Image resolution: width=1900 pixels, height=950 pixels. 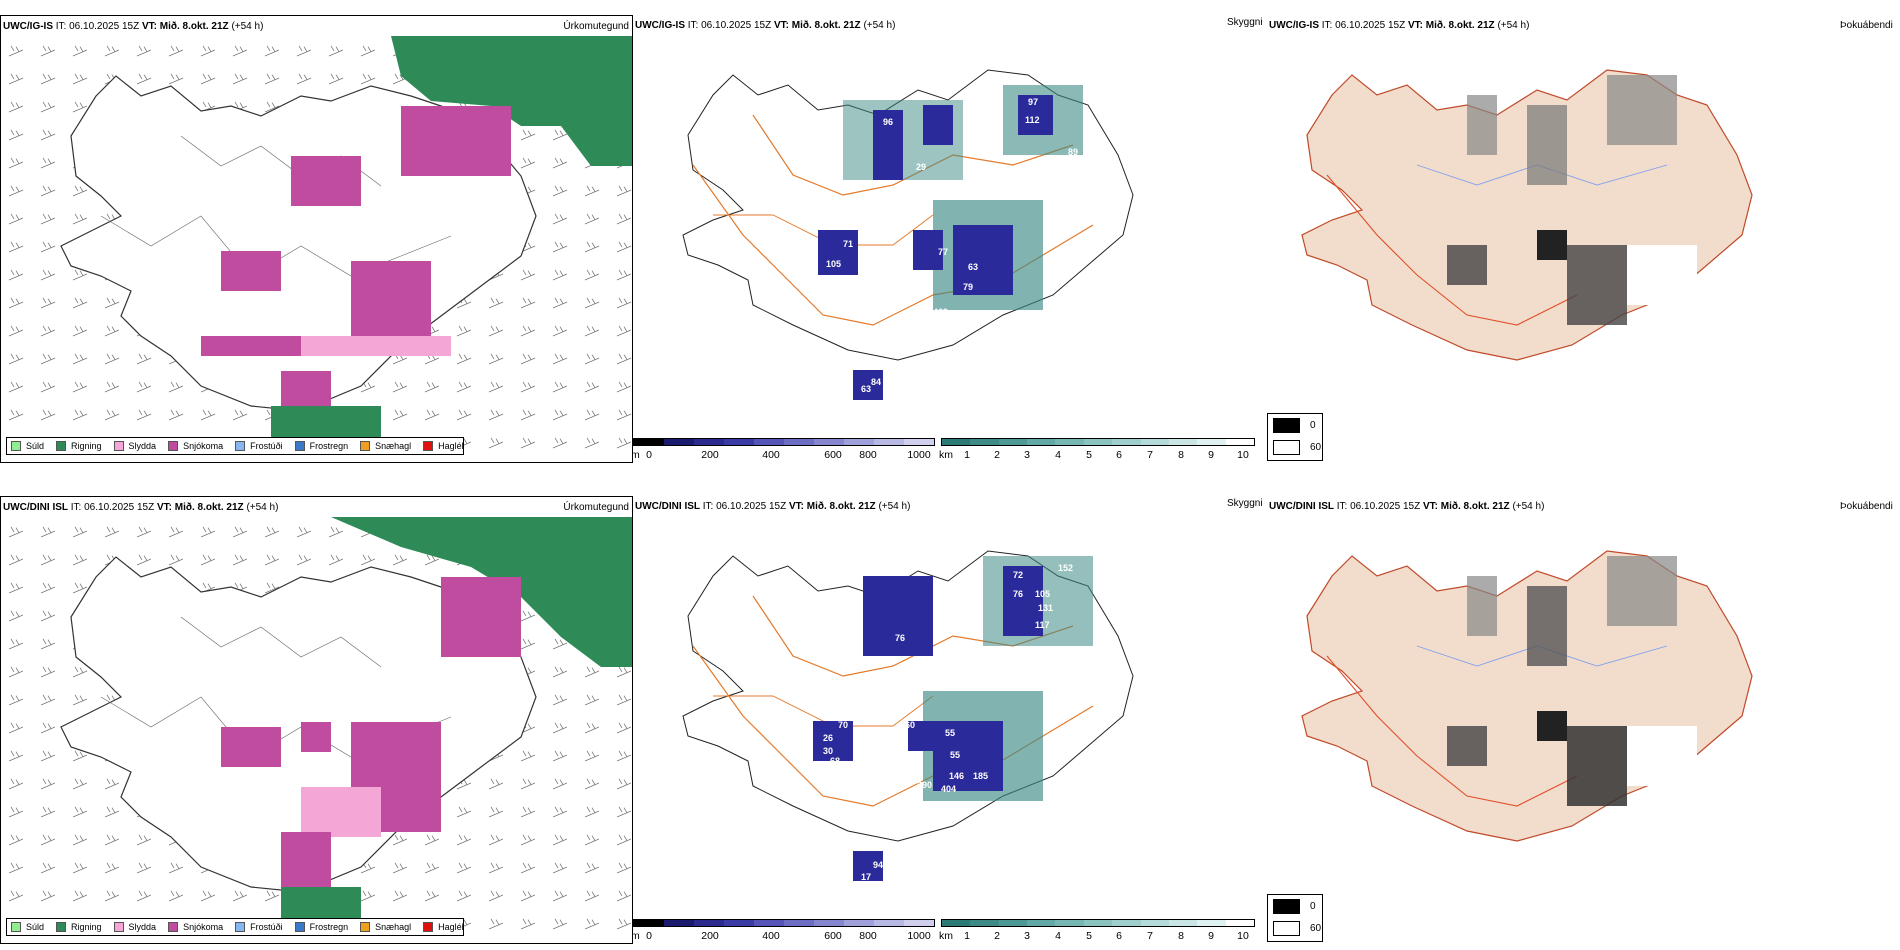 What do you see at coordinates (259, 446) in the screenshot?
I see `legend-item: Frostúði` at bounding box center [259, 446].